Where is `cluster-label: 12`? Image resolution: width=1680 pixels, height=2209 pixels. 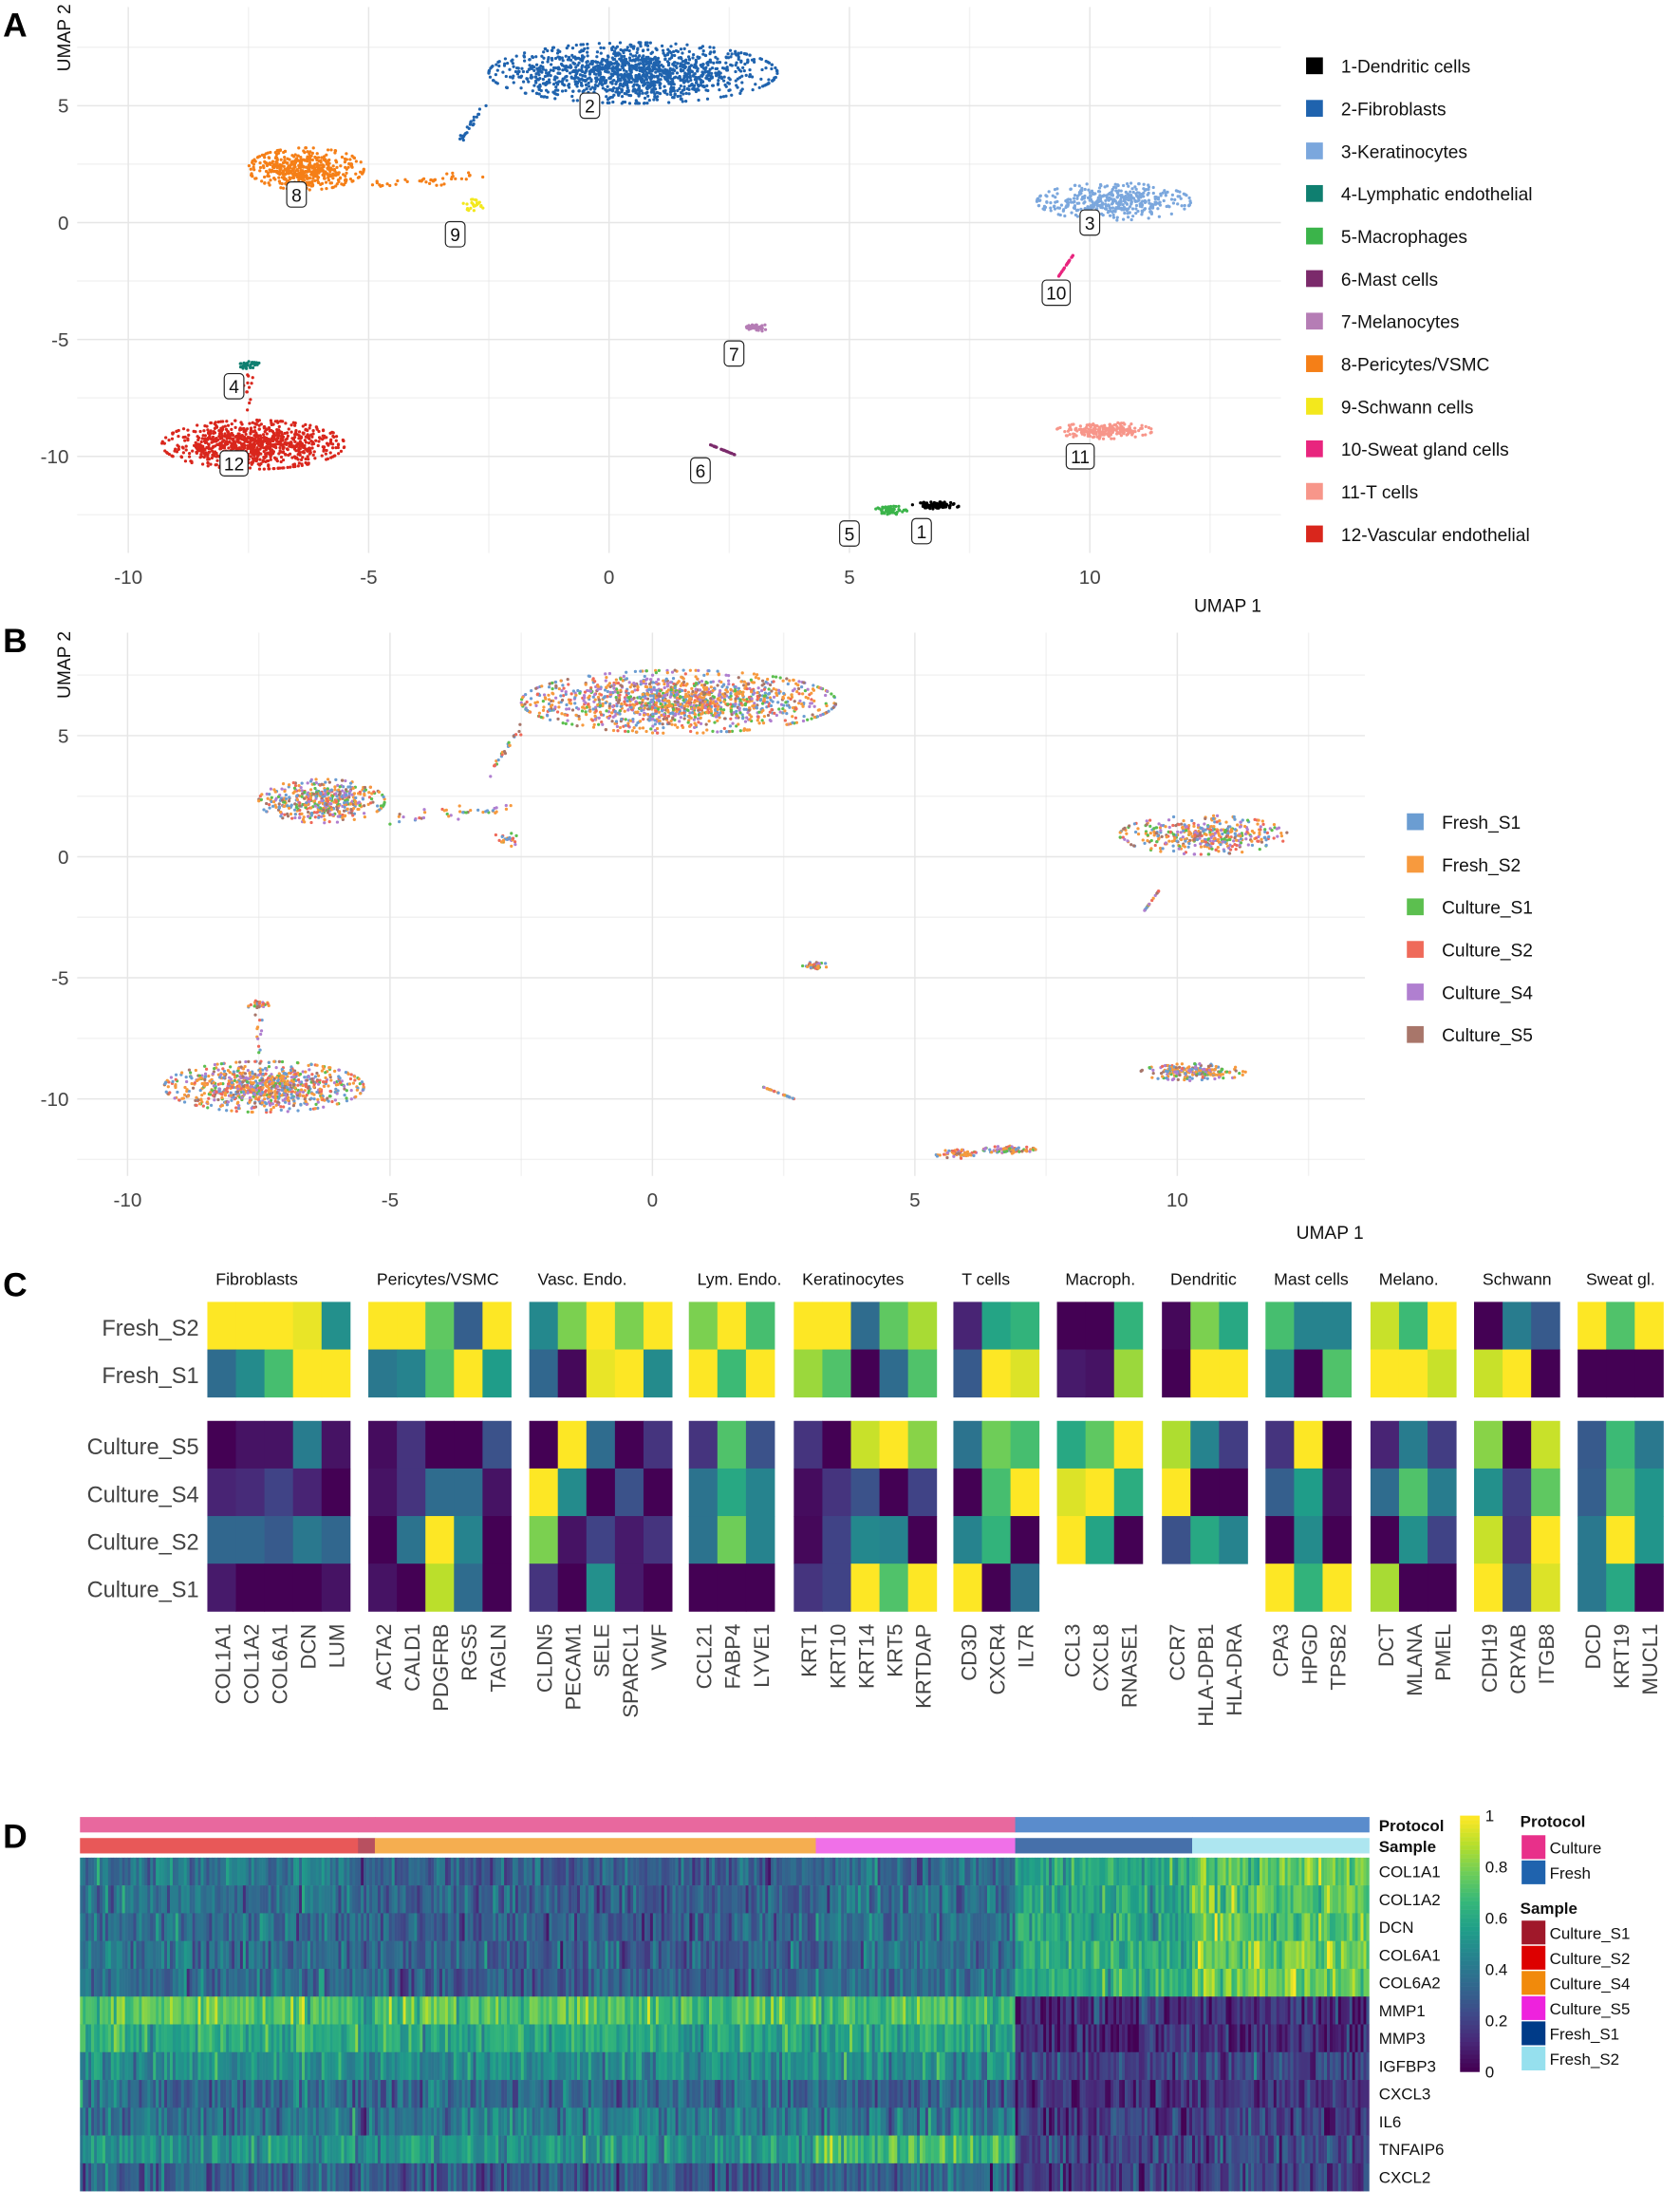 cluster-label: 12 is located at coordinates (234, 463).